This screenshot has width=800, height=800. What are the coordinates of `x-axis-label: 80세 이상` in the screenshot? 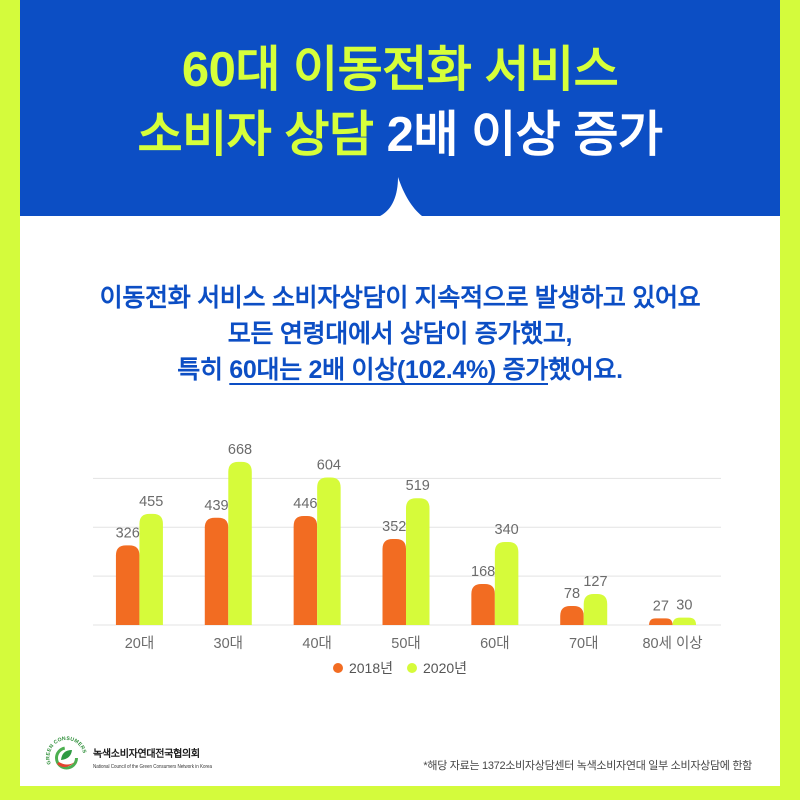 It's located at (672, 643).